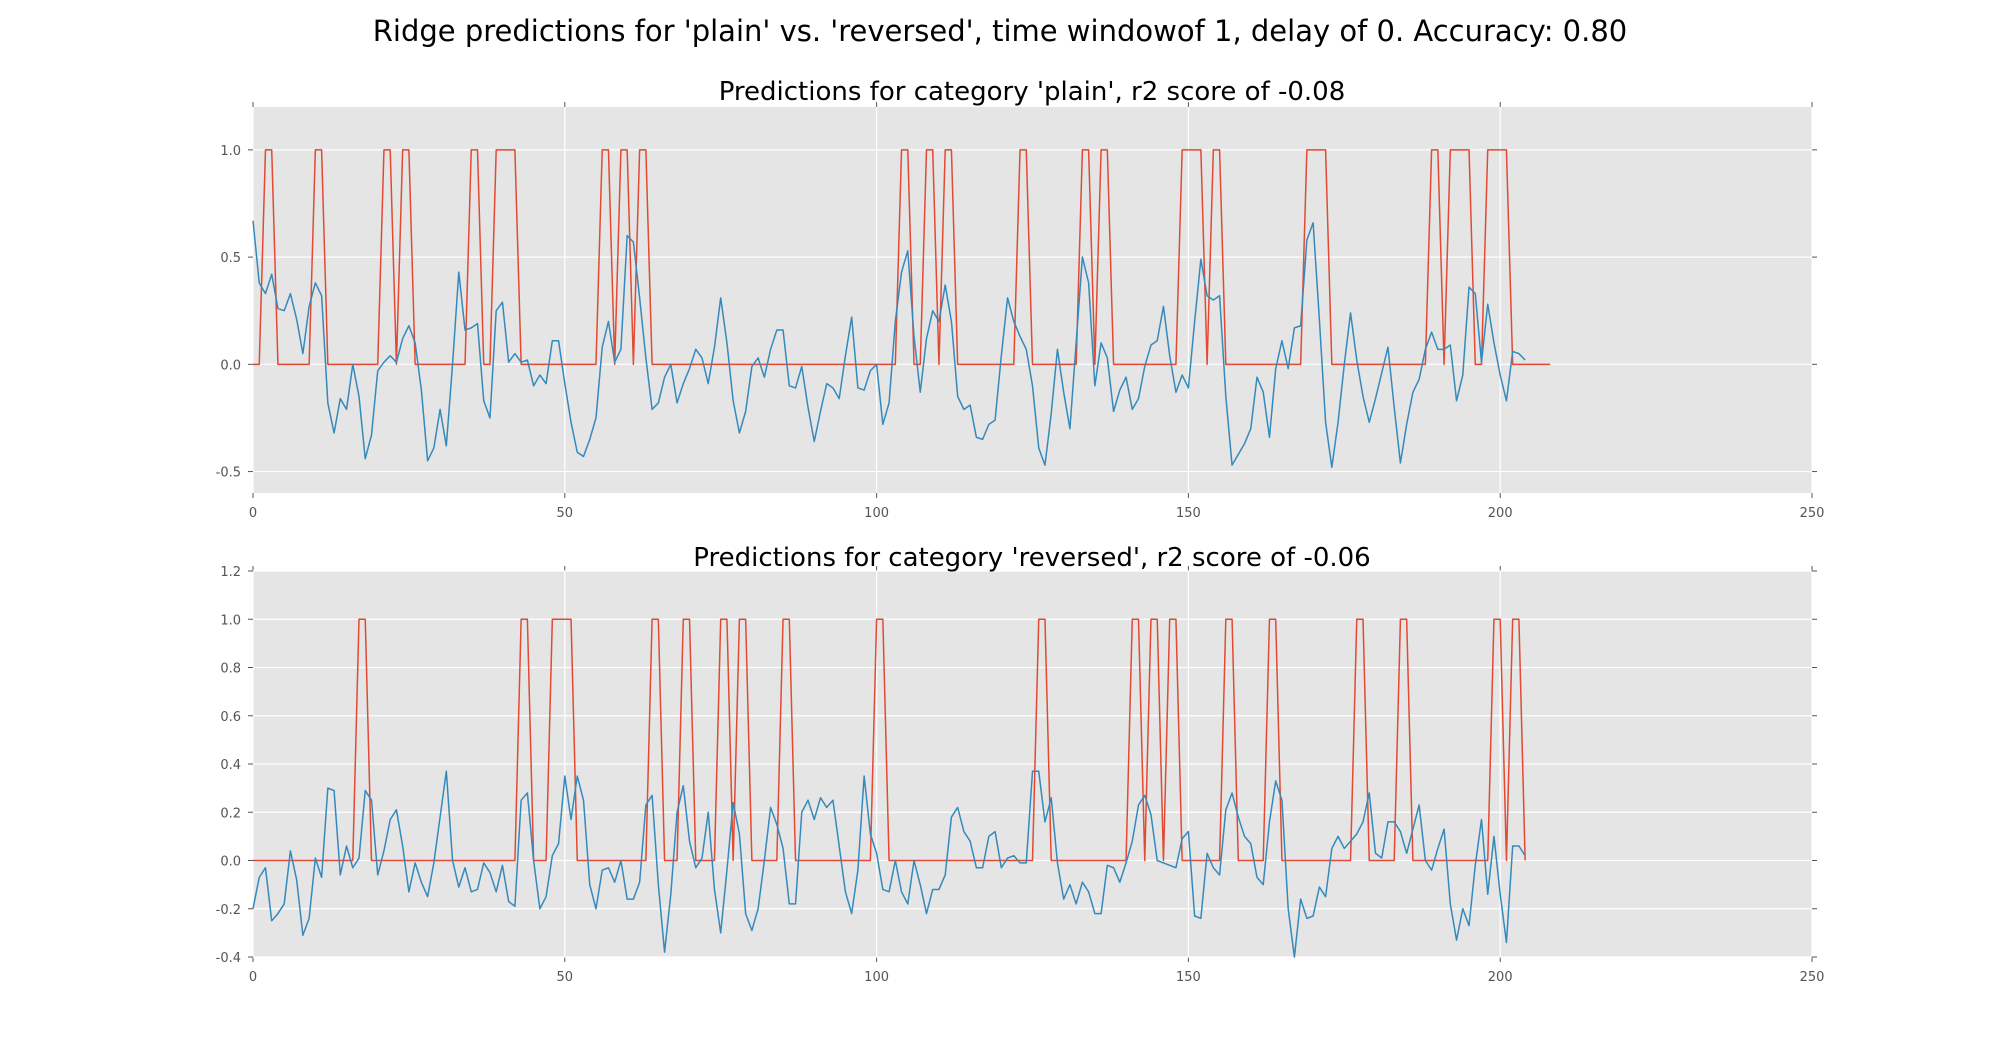 This screenshot has width=2000, height=1058. Describe the element at coordinates (565, 513) in the screenshot. I see `plain-x-tick-label: 50` at that location.